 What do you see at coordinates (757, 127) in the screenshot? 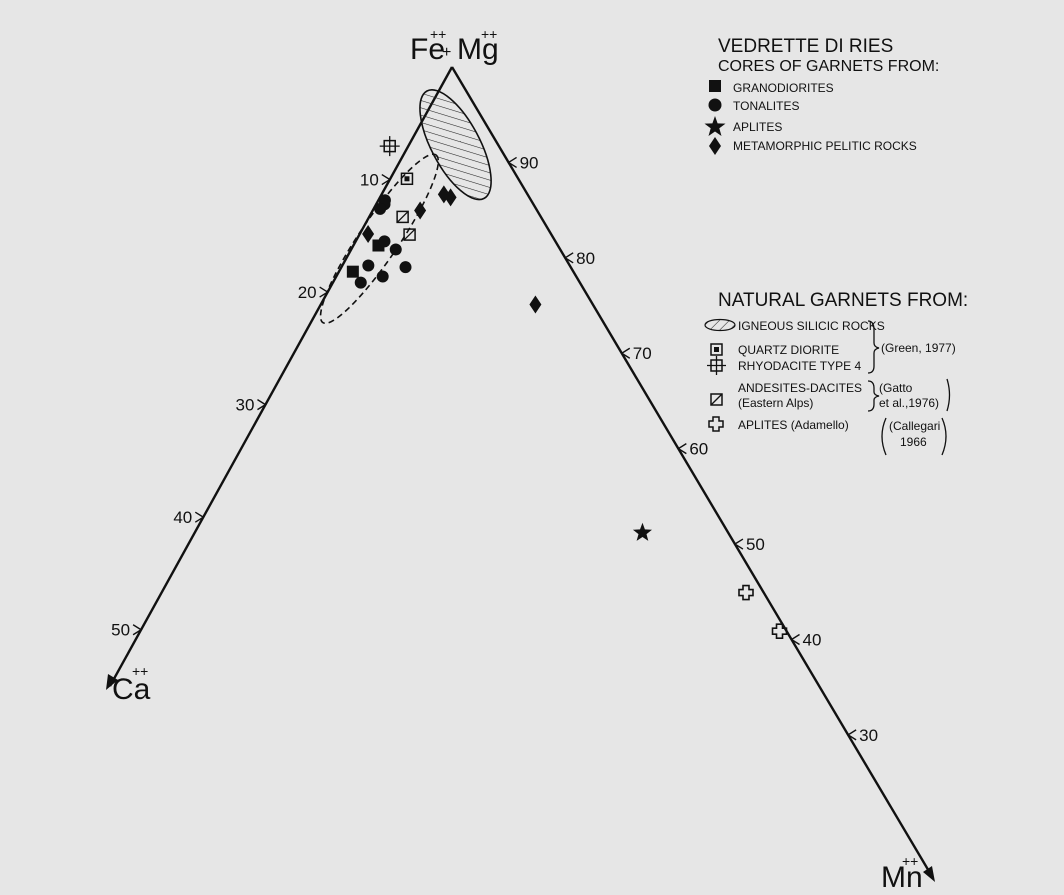
I see `legend-item-aplites: APLITES` at bounding box center [757, 127].